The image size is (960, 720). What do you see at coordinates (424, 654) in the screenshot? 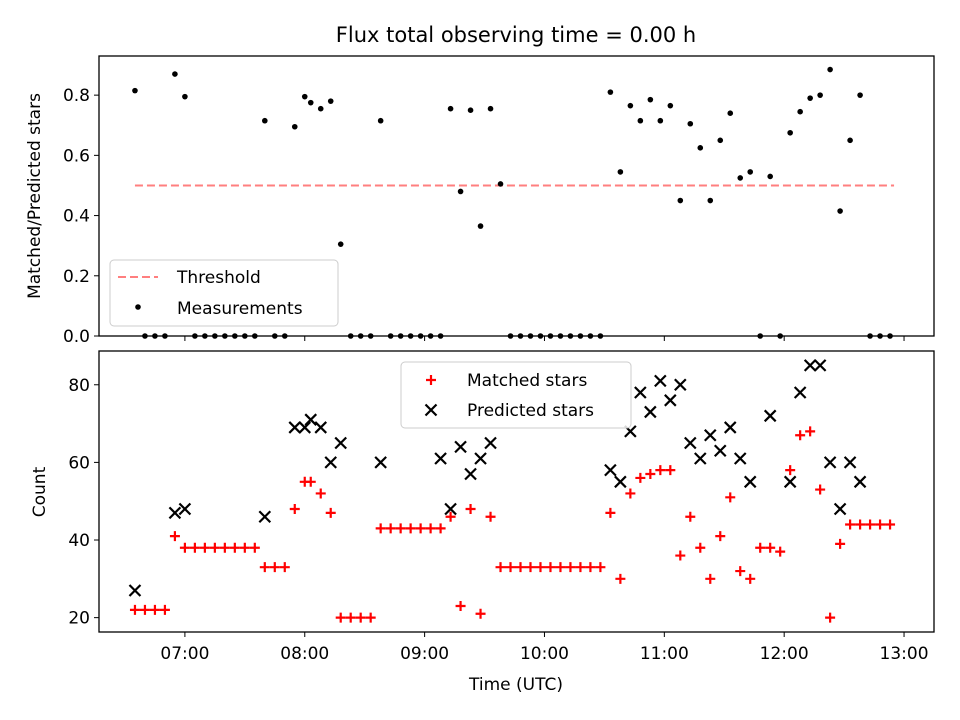
I see `bottom-x-tick-label: 09:00` at bounding box center [424, 654].